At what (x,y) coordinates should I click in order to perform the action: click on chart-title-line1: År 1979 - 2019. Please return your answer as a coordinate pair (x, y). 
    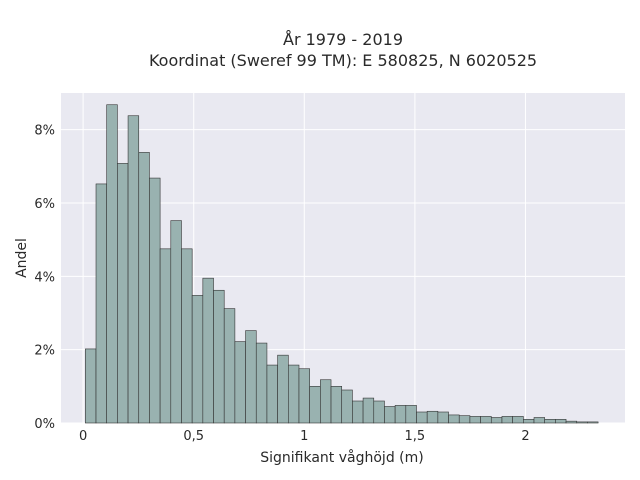
    Looking at the image, I should click on (343, 39).